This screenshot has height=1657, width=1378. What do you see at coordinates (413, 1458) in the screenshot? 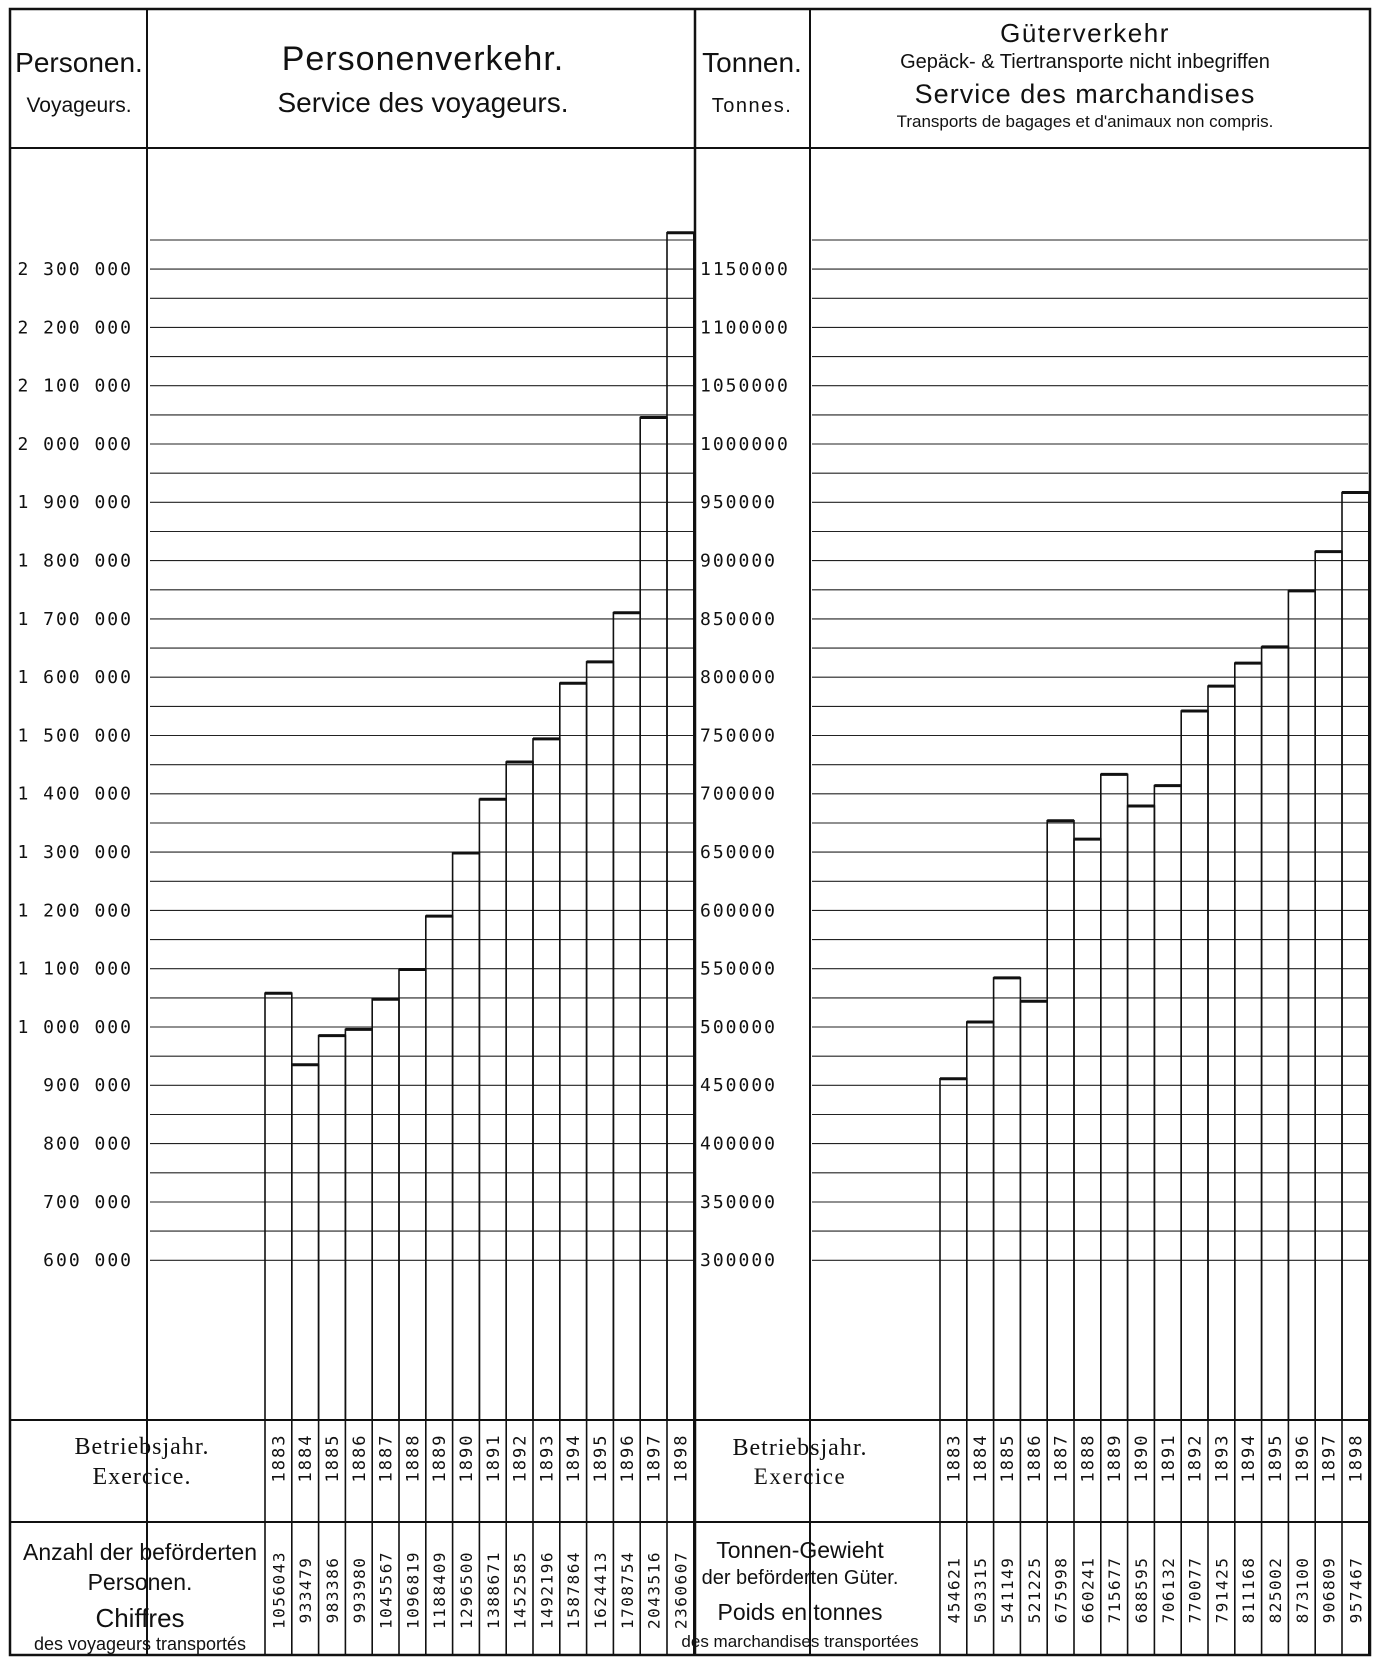
I see `passenger-year-label: 1888` at bounding box center [413, 1458].